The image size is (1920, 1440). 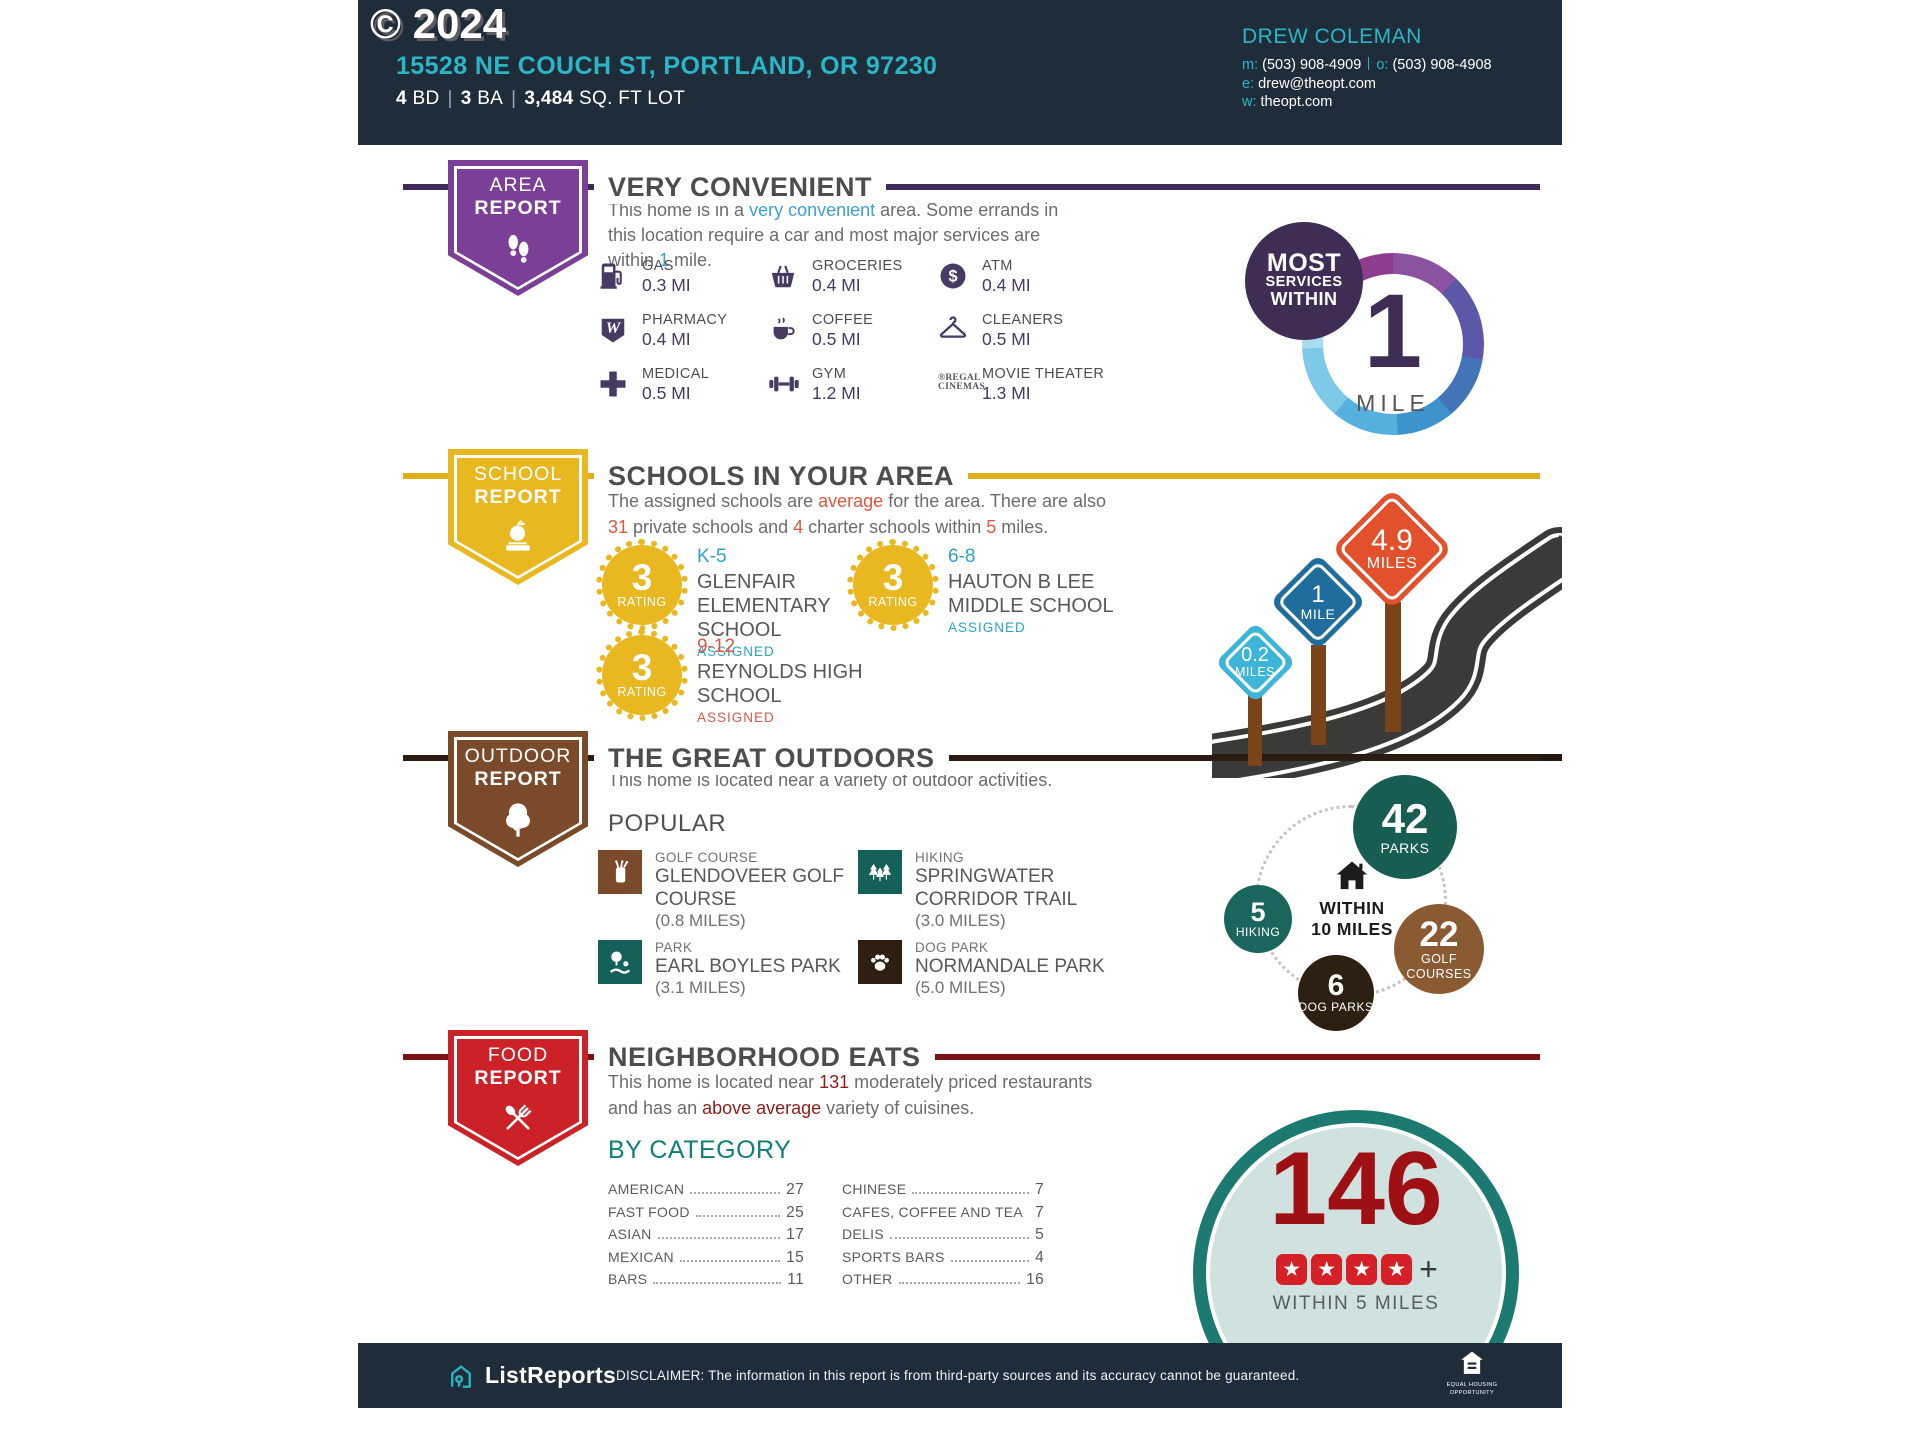 What do you see at coordinates (1392, 540) in the screenshot?
I see `sign-value: 4.9` at bounding box center [1392, 540].